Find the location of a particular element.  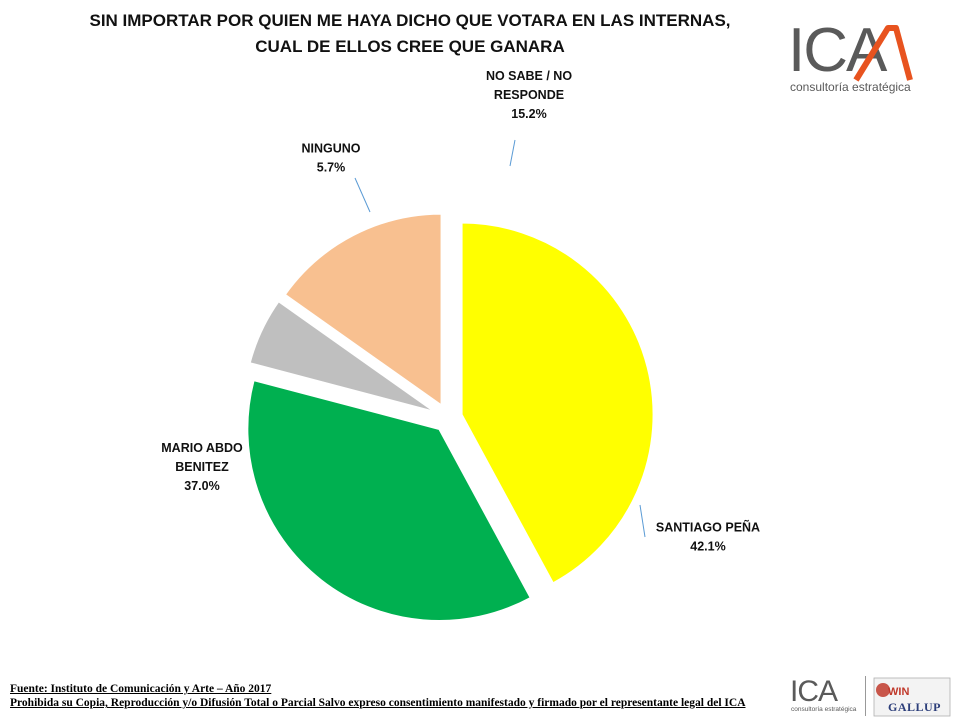

globe-icon is located at coordinates (912, 697).